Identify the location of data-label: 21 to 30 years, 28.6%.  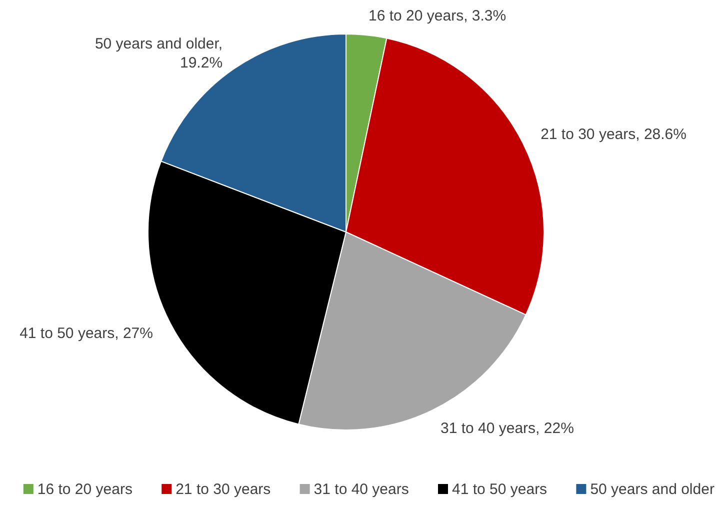
(613, 135).